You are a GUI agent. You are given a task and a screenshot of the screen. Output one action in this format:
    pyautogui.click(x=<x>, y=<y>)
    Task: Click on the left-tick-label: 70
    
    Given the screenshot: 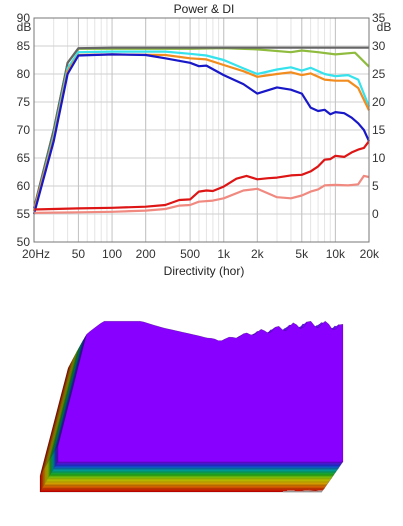 What is the action you would take?
    pyautogui.click(x=24, y=130)
    